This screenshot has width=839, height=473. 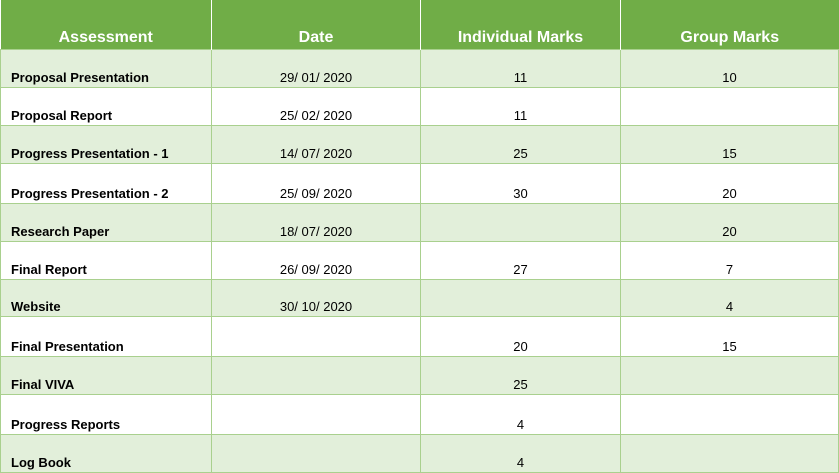 What do you see at coordinates (106, 453) in the screenshot?
I see `assessment-cell: Log Book` at bounding box center [106, 453].